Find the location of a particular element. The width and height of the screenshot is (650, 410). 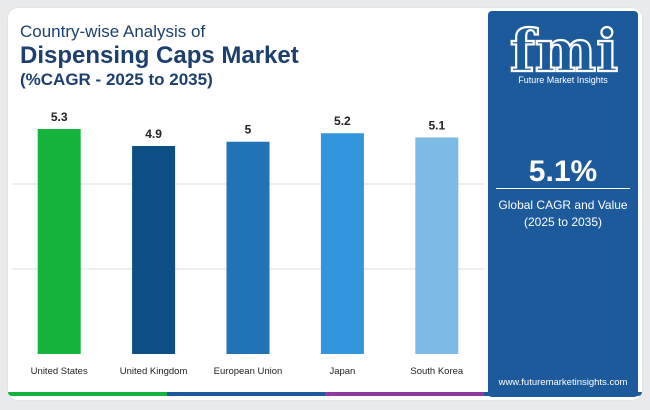

logo-wordmark: fmi is located at coordinates (564, 48).